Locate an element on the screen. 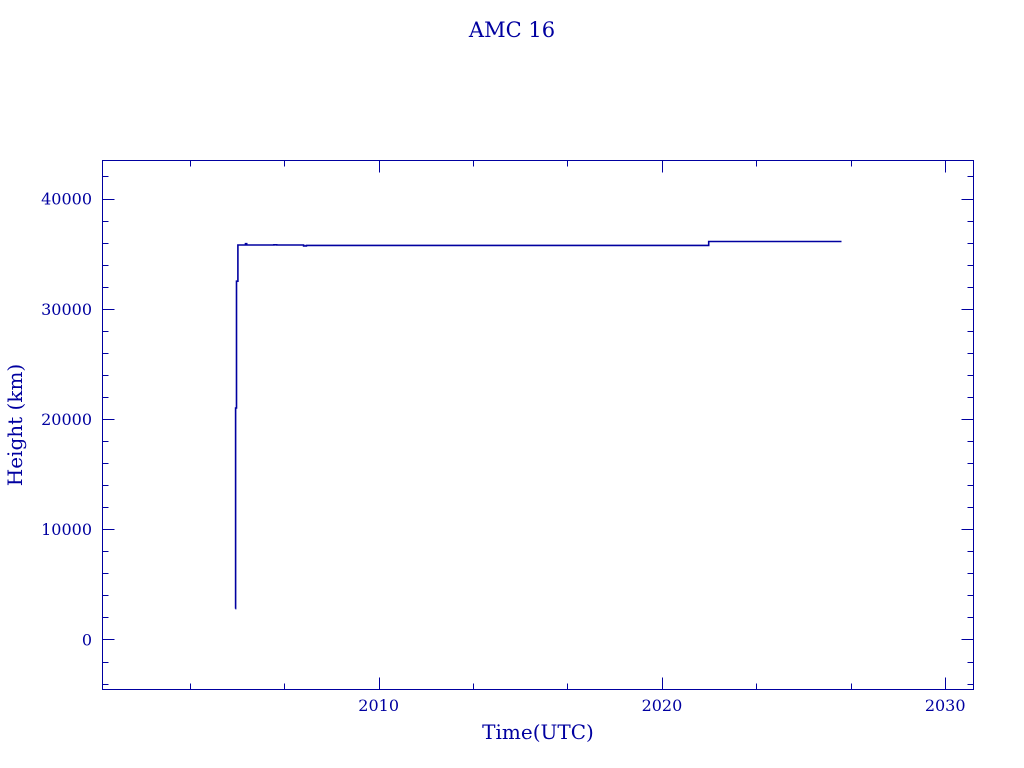  x-axis-label: Time(UTC) is located at coordinates (538, 732).